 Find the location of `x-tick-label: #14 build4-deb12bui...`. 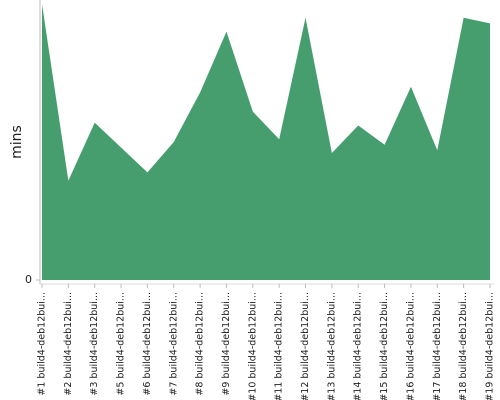

x-tick-label: #14 build4-deb12bui... is located at coordinates (358, 346).